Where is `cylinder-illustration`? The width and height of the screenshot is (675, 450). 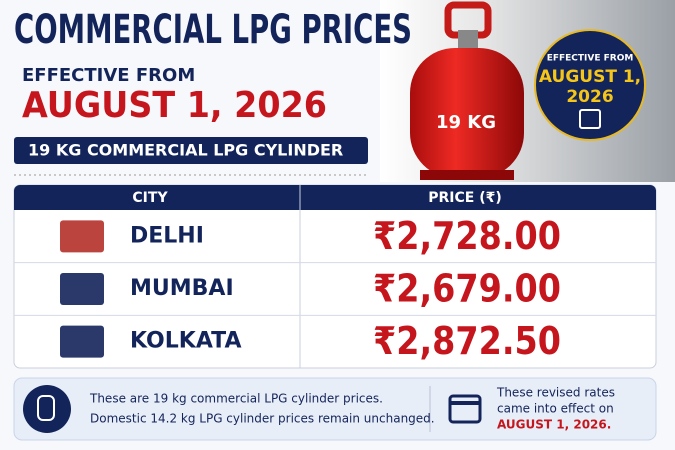 cylinder-illustration is located at coordinates (467, 90).